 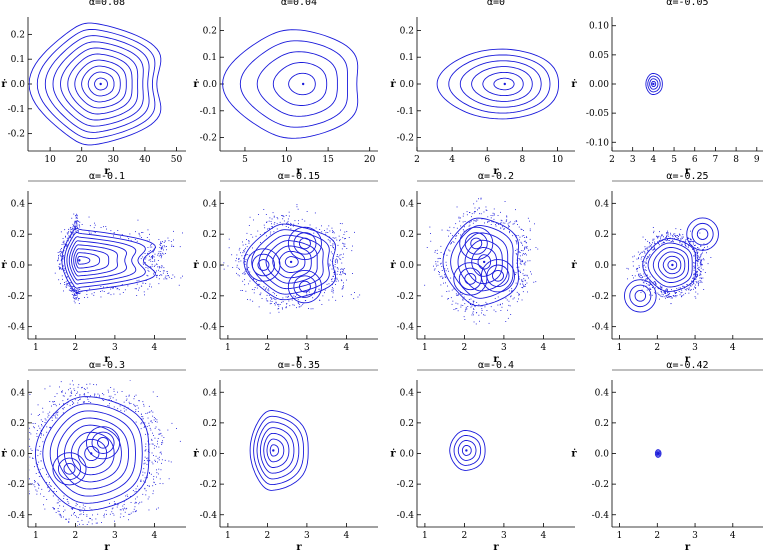 I want to click on y-tick-label: 0.0, so click(x=407, y=455).